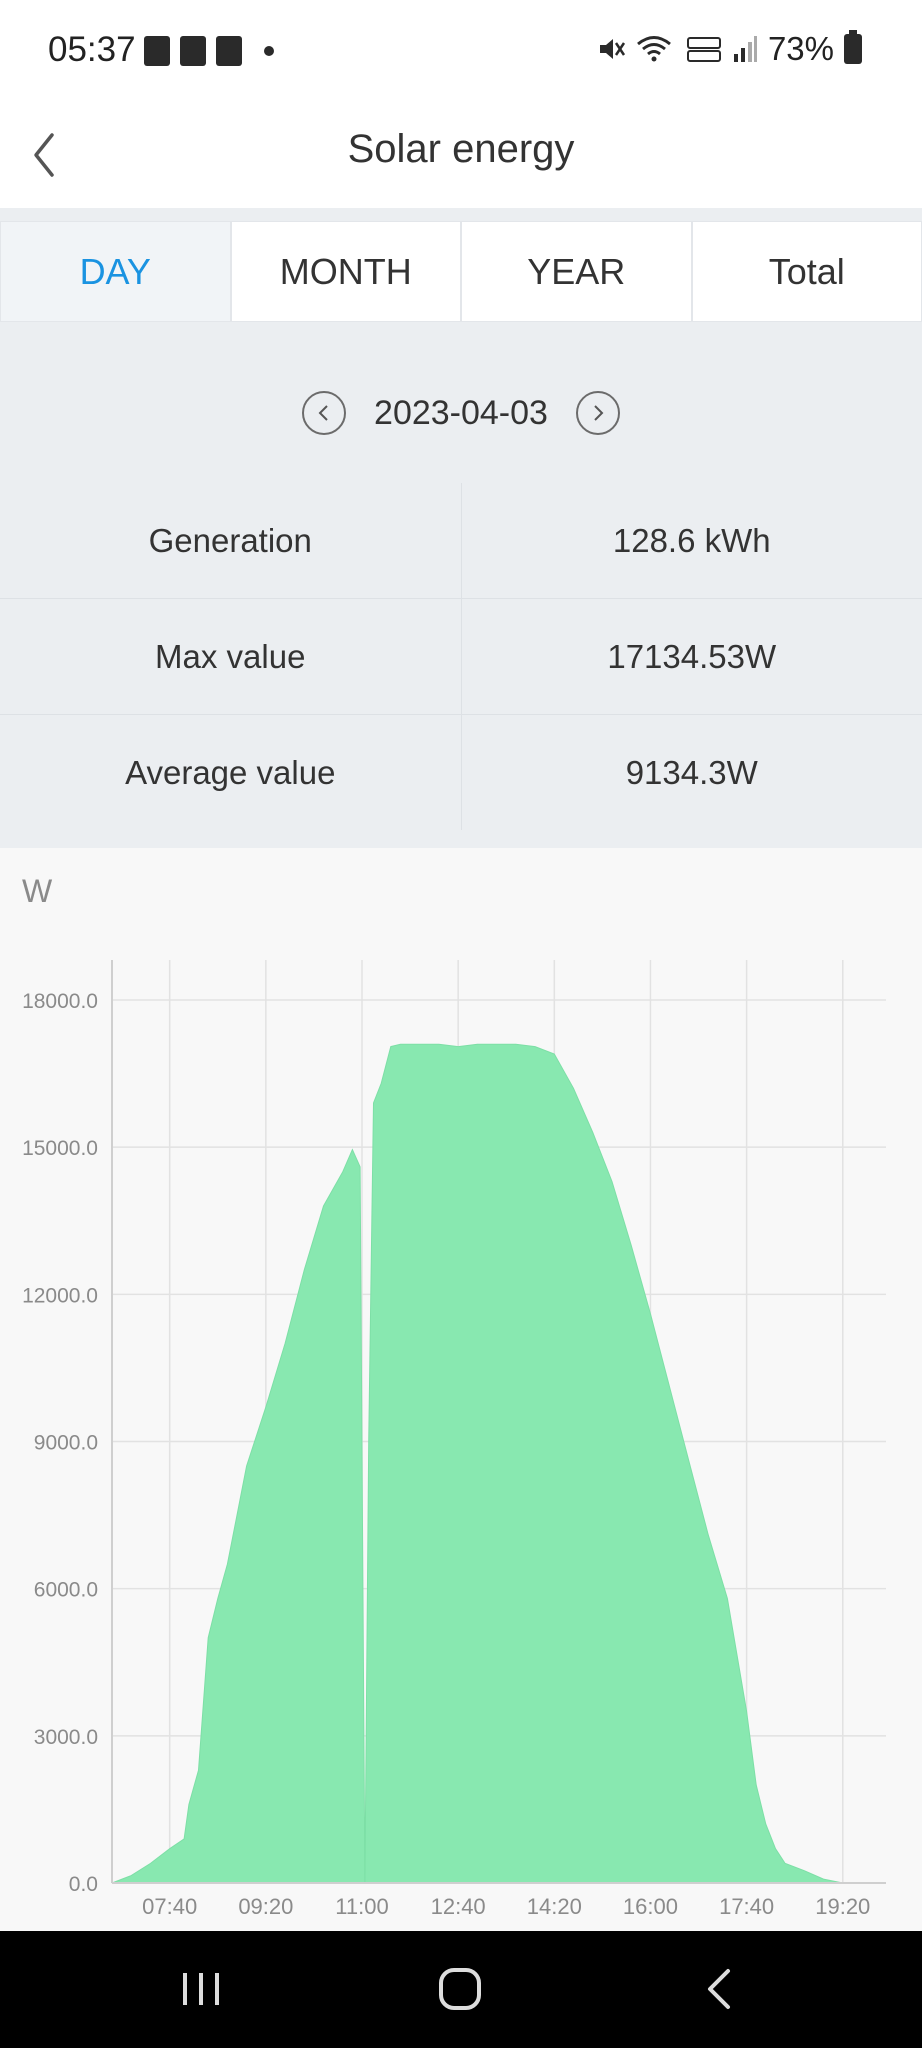 This screenshot has width=922, height=2048. What do you see at coordinates (703, 49) in the screenshot?
I see `volte-icon` at bounding box center [703, 49].